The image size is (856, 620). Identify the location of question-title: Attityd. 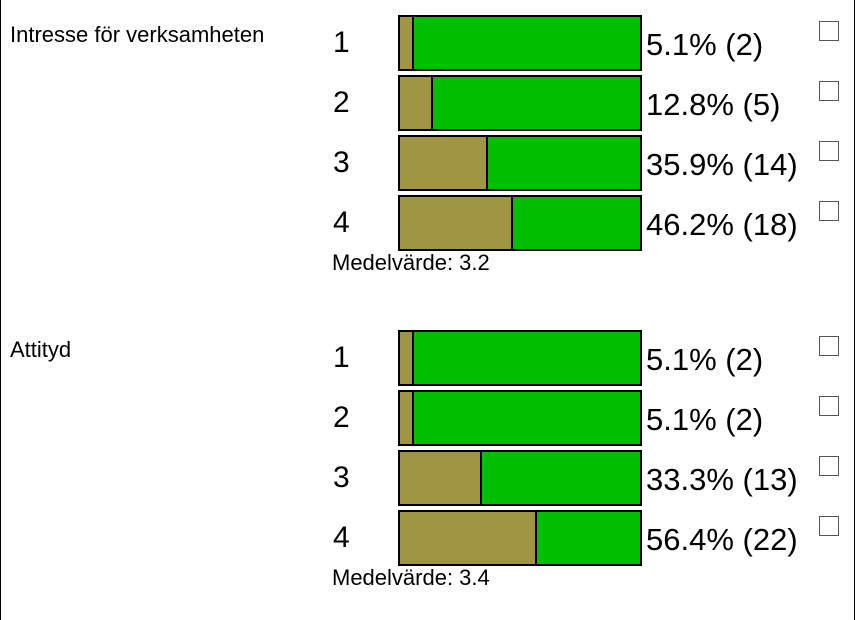
(41, 349).